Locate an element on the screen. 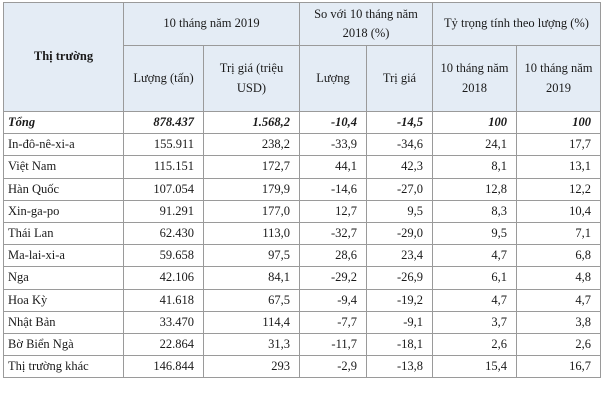  volume-cell: 91.291 is located at coordinates (163, 211).